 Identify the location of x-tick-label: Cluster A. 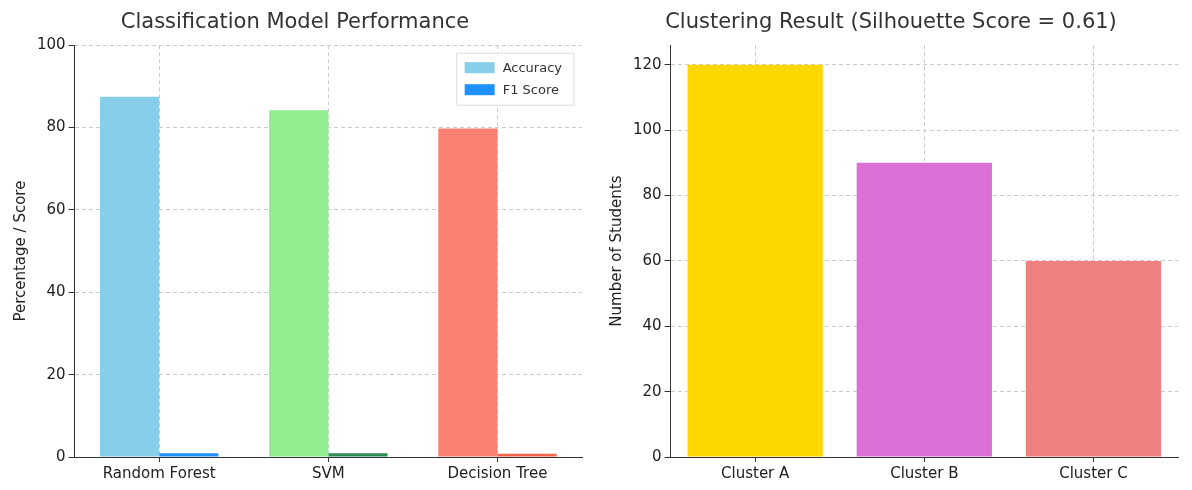
(756, 472).